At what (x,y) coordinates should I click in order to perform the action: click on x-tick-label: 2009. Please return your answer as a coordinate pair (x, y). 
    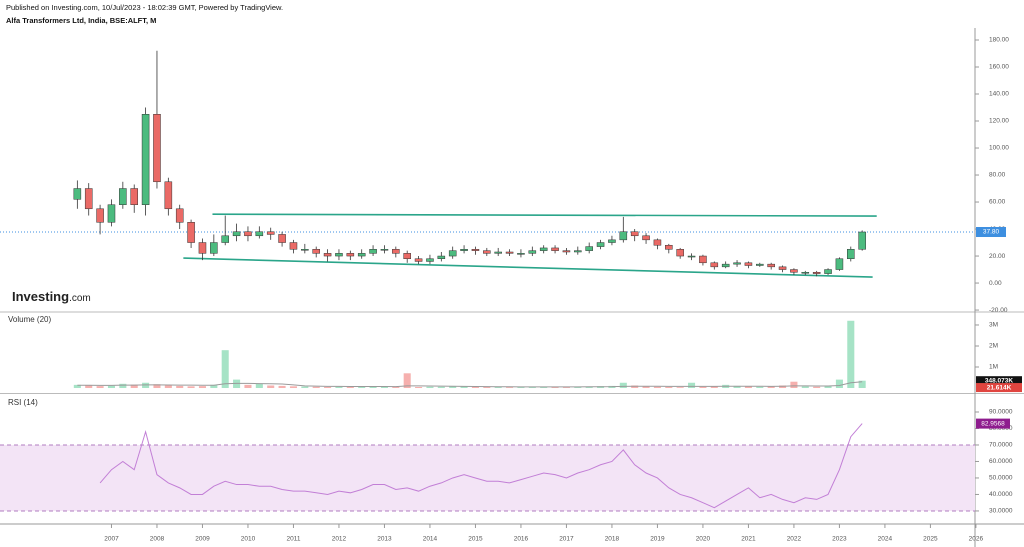
    Looking at the image, I should click on (202, 539).